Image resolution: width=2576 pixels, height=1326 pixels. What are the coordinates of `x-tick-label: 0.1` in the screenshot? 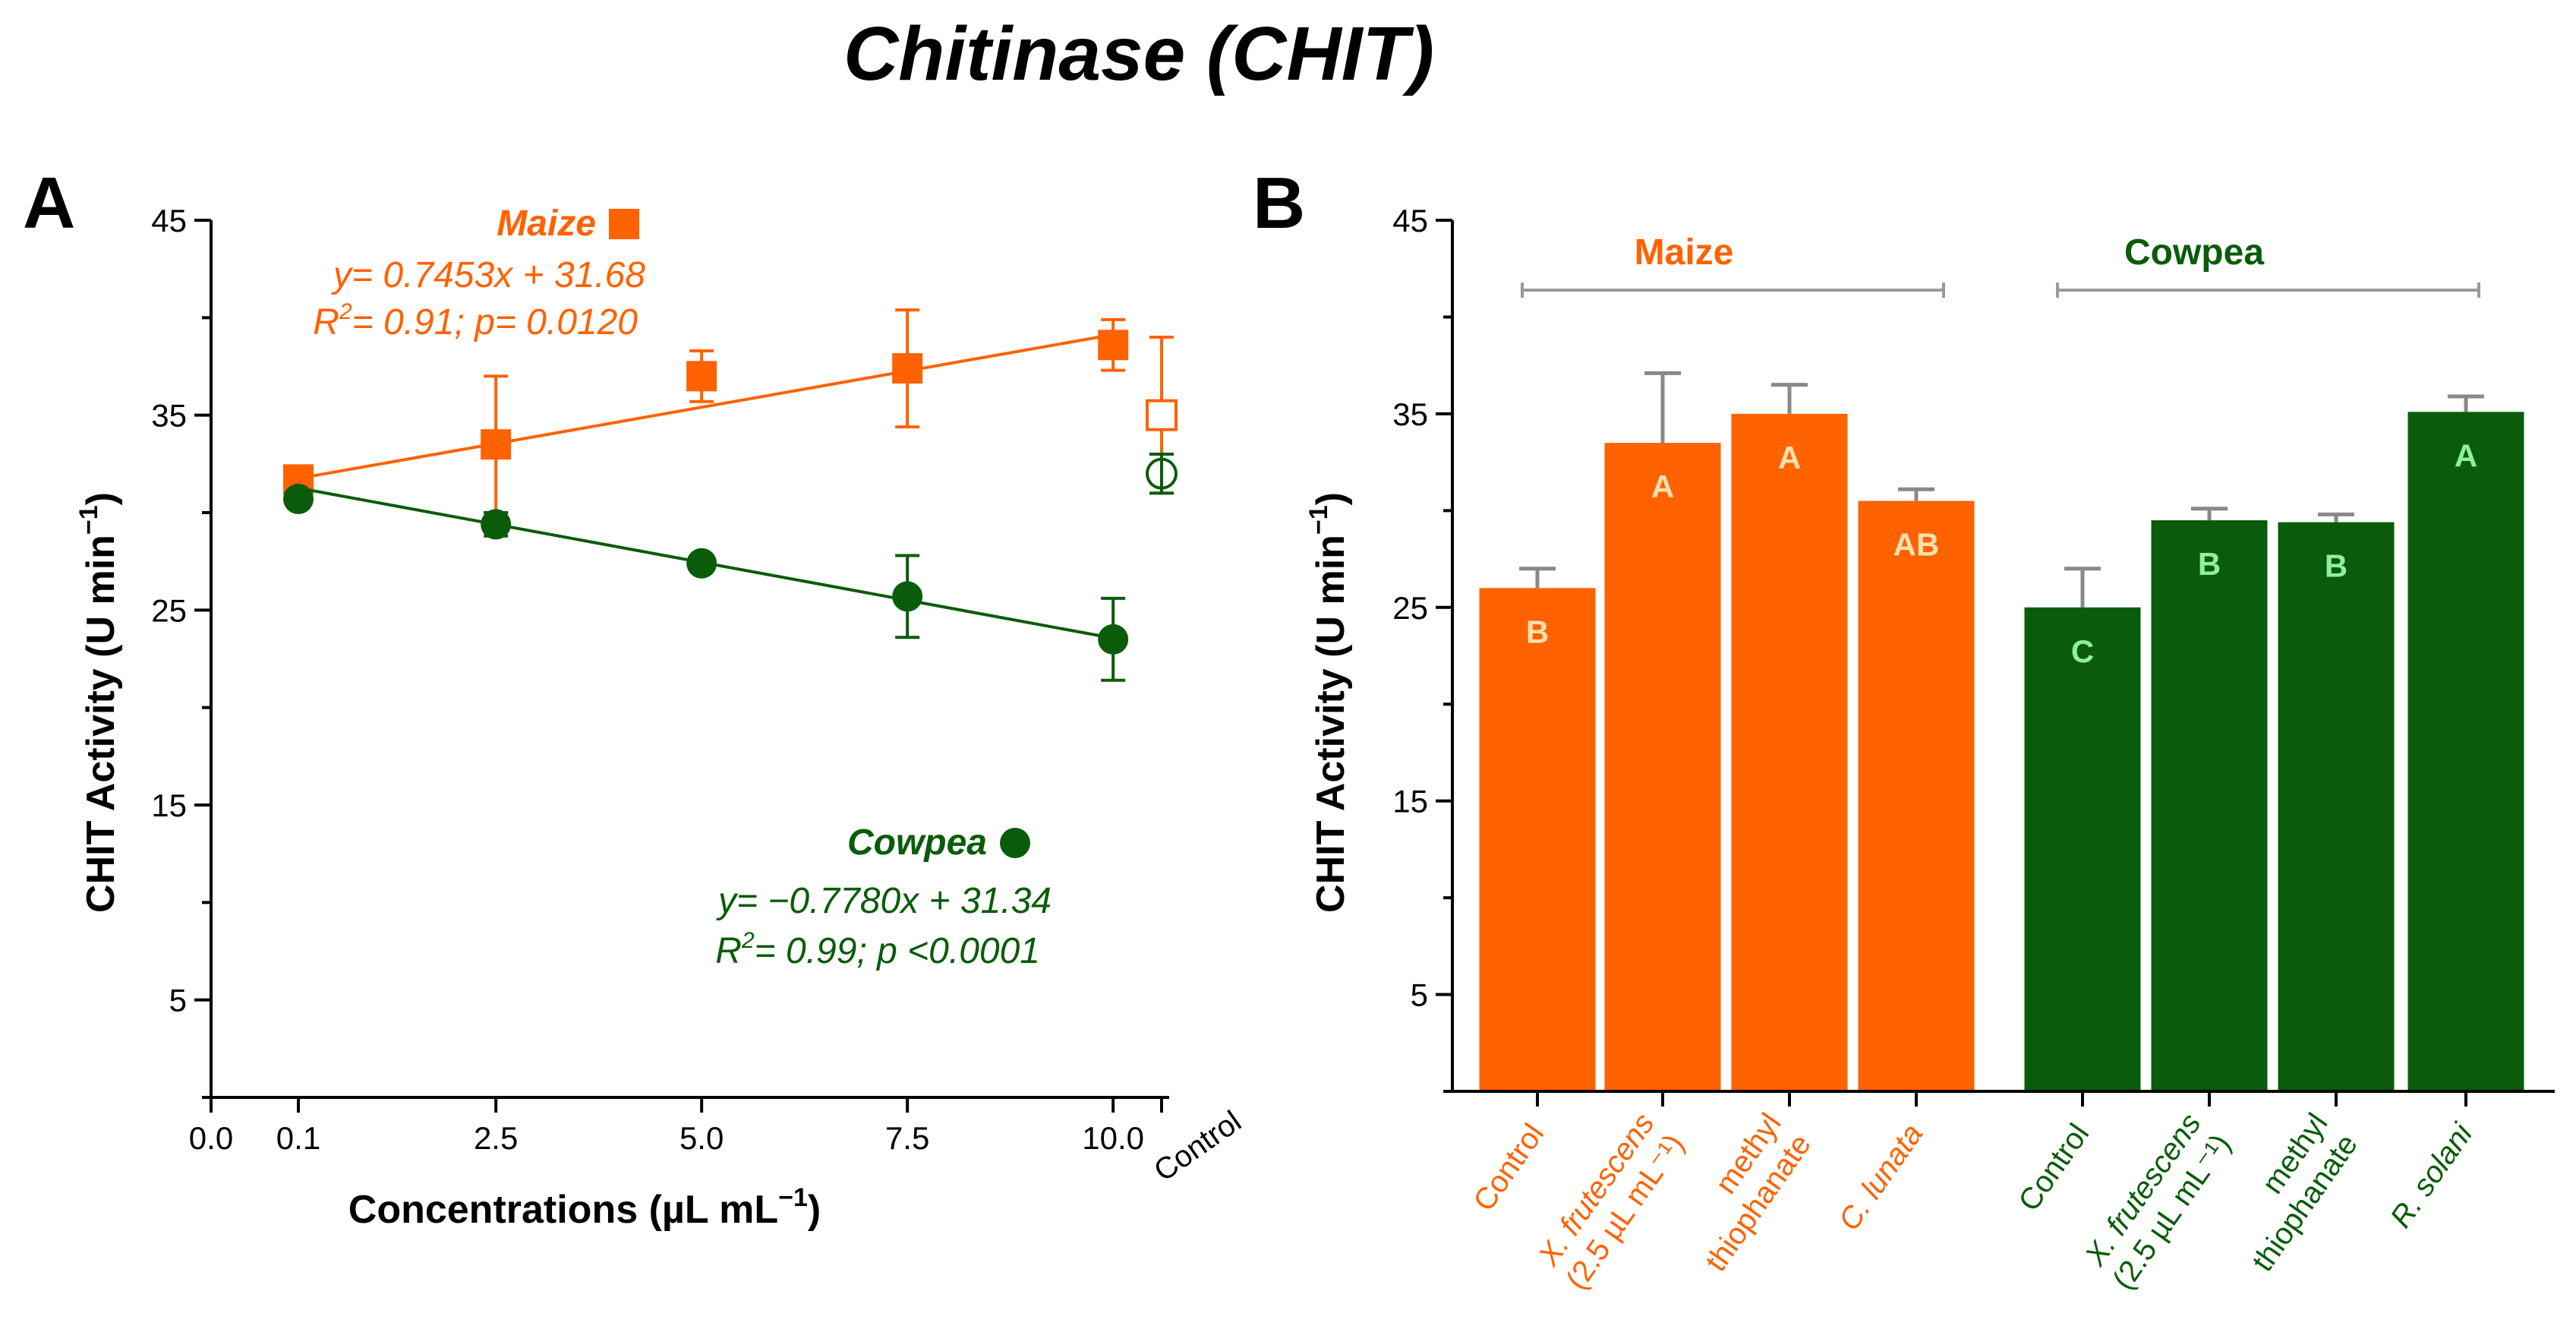 It's located at (298, 1138).